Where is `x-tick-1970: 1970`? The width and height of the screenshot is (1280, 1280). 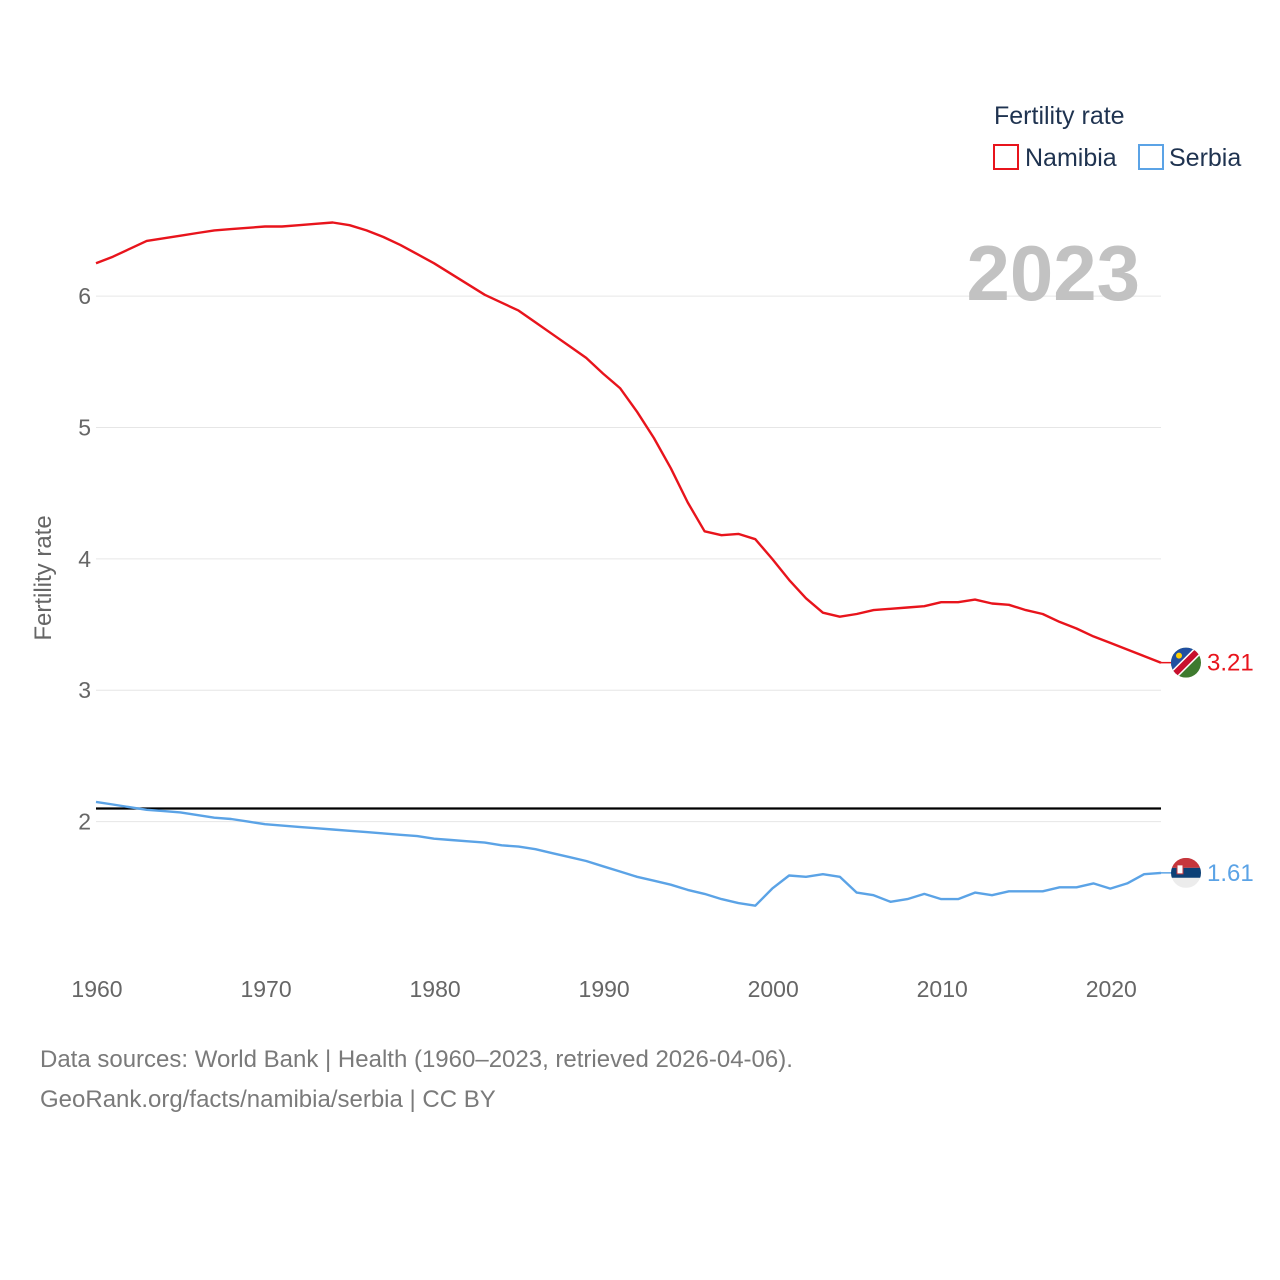 x-tick-1970: 1970 is located at coordinates (265, 989).